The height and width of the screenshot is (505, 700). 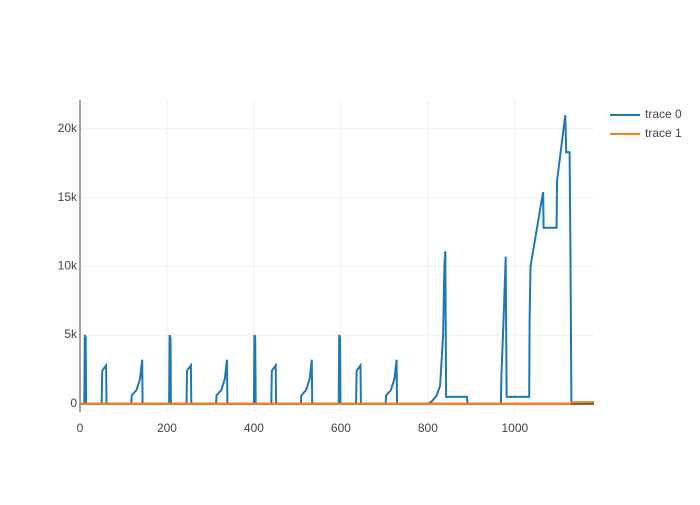 What do you see at coordinates (337, 403) in the screenshot?
I see `line` at bounding box center [337, 403].